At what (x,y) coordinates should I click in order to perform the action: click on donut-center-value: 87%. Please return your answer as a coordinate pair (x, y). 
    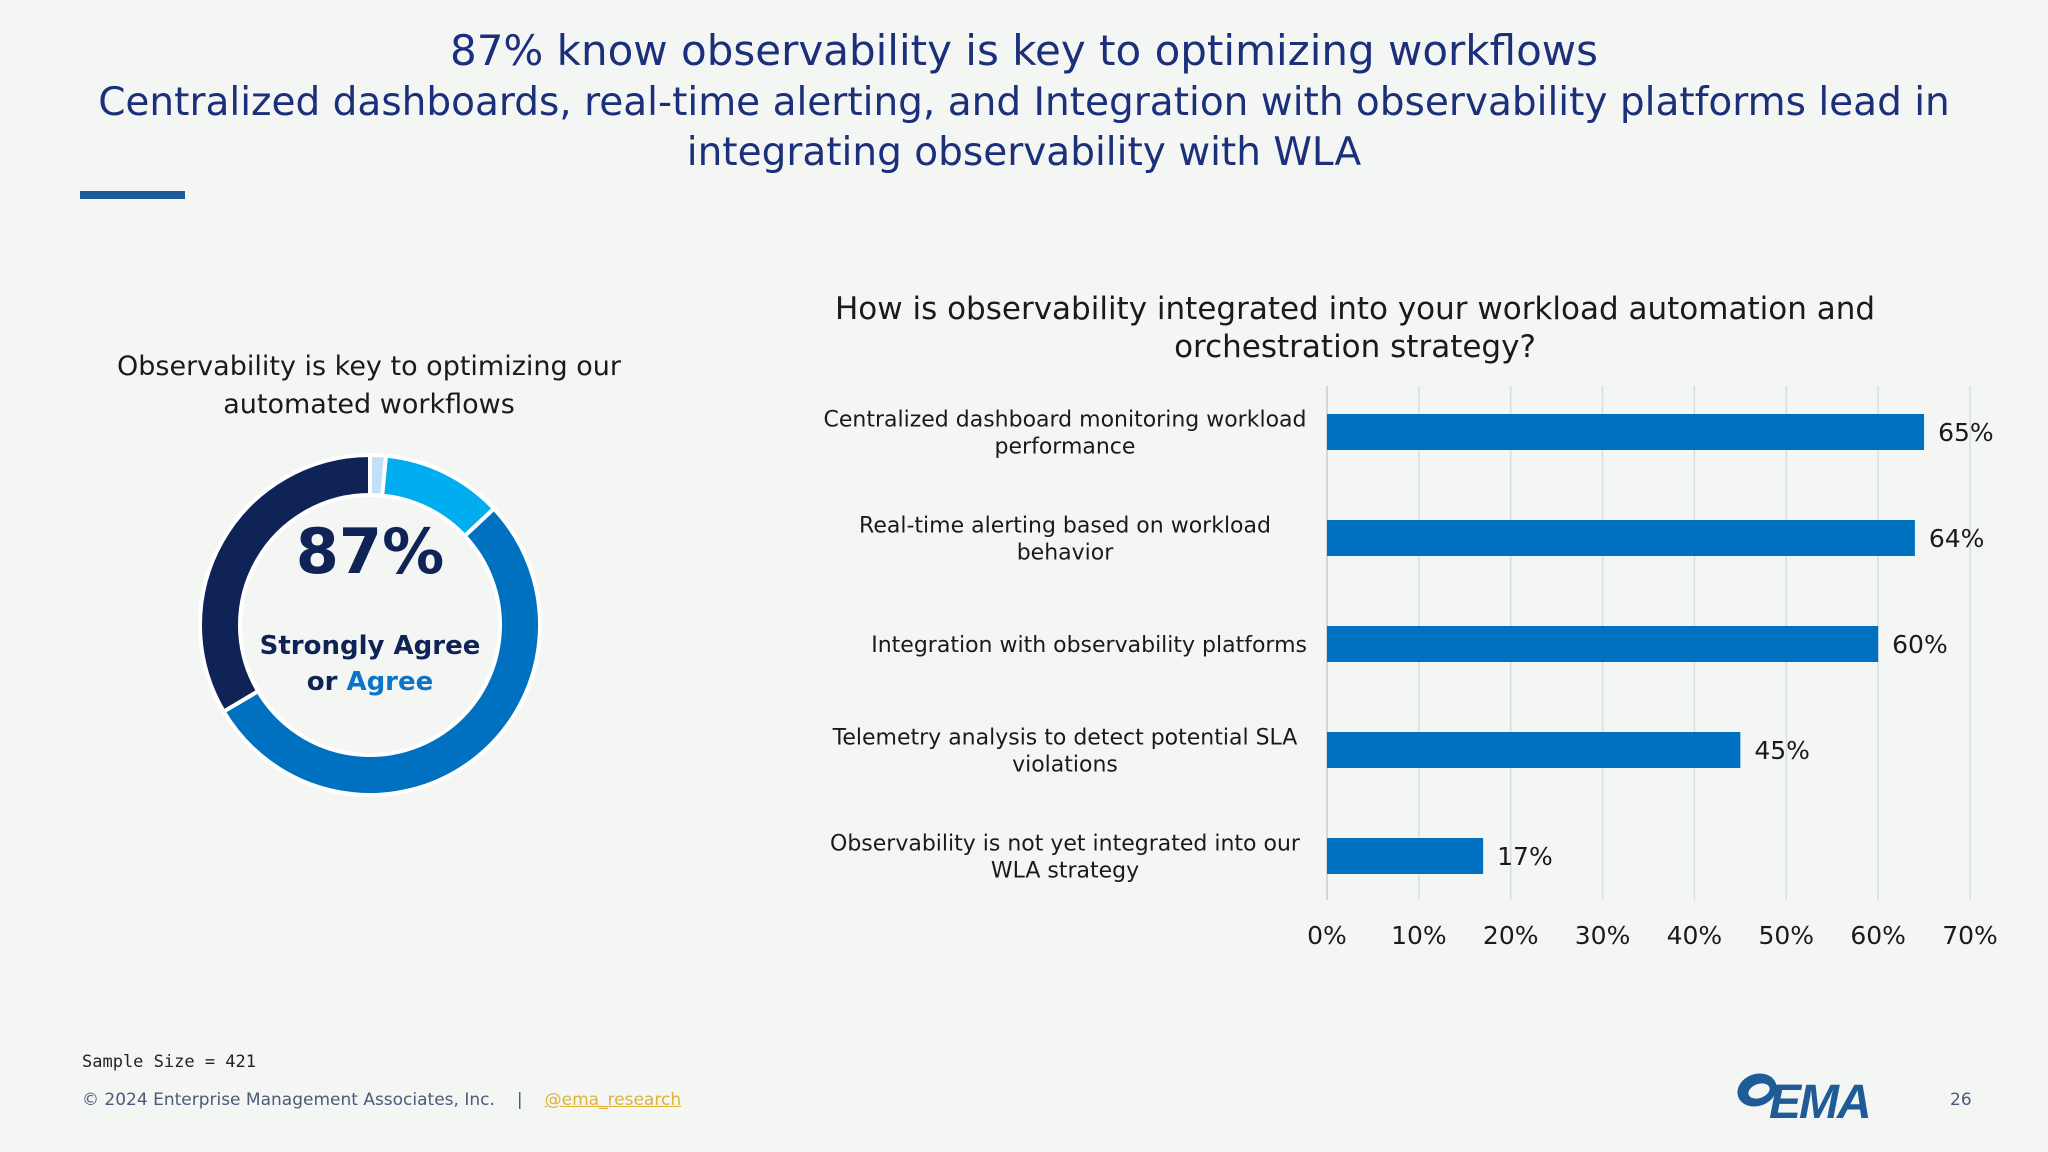
    Looking at the image, I should click on (370, 551).